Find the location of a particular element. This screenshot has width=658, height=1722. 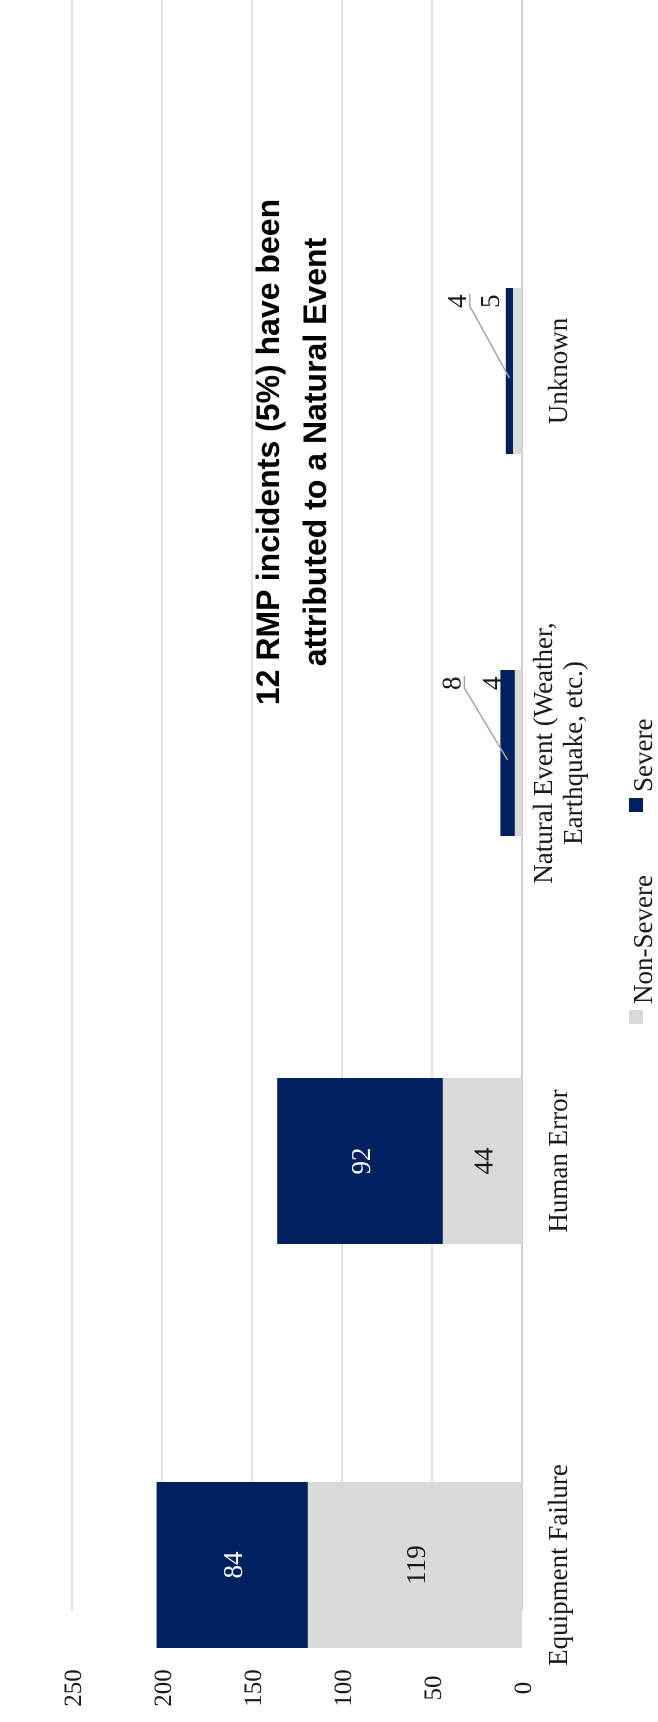

value-label-severe-3: 4 is located at coordinates (457, 301).